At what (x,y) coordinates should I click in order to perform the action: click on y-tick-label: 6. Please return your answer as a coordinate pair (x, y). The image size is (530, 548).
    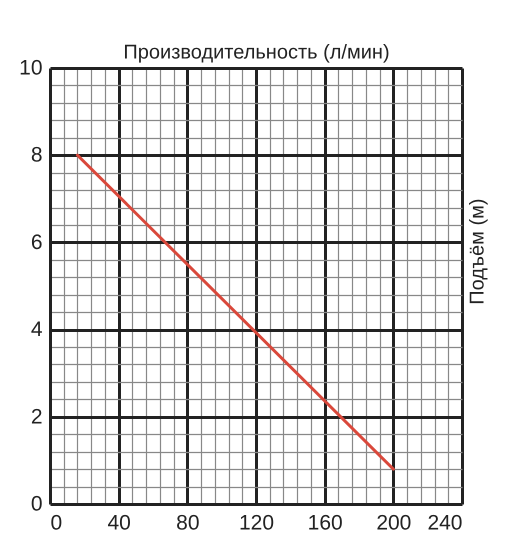
    Looking at the image, I should click on (36, 242).